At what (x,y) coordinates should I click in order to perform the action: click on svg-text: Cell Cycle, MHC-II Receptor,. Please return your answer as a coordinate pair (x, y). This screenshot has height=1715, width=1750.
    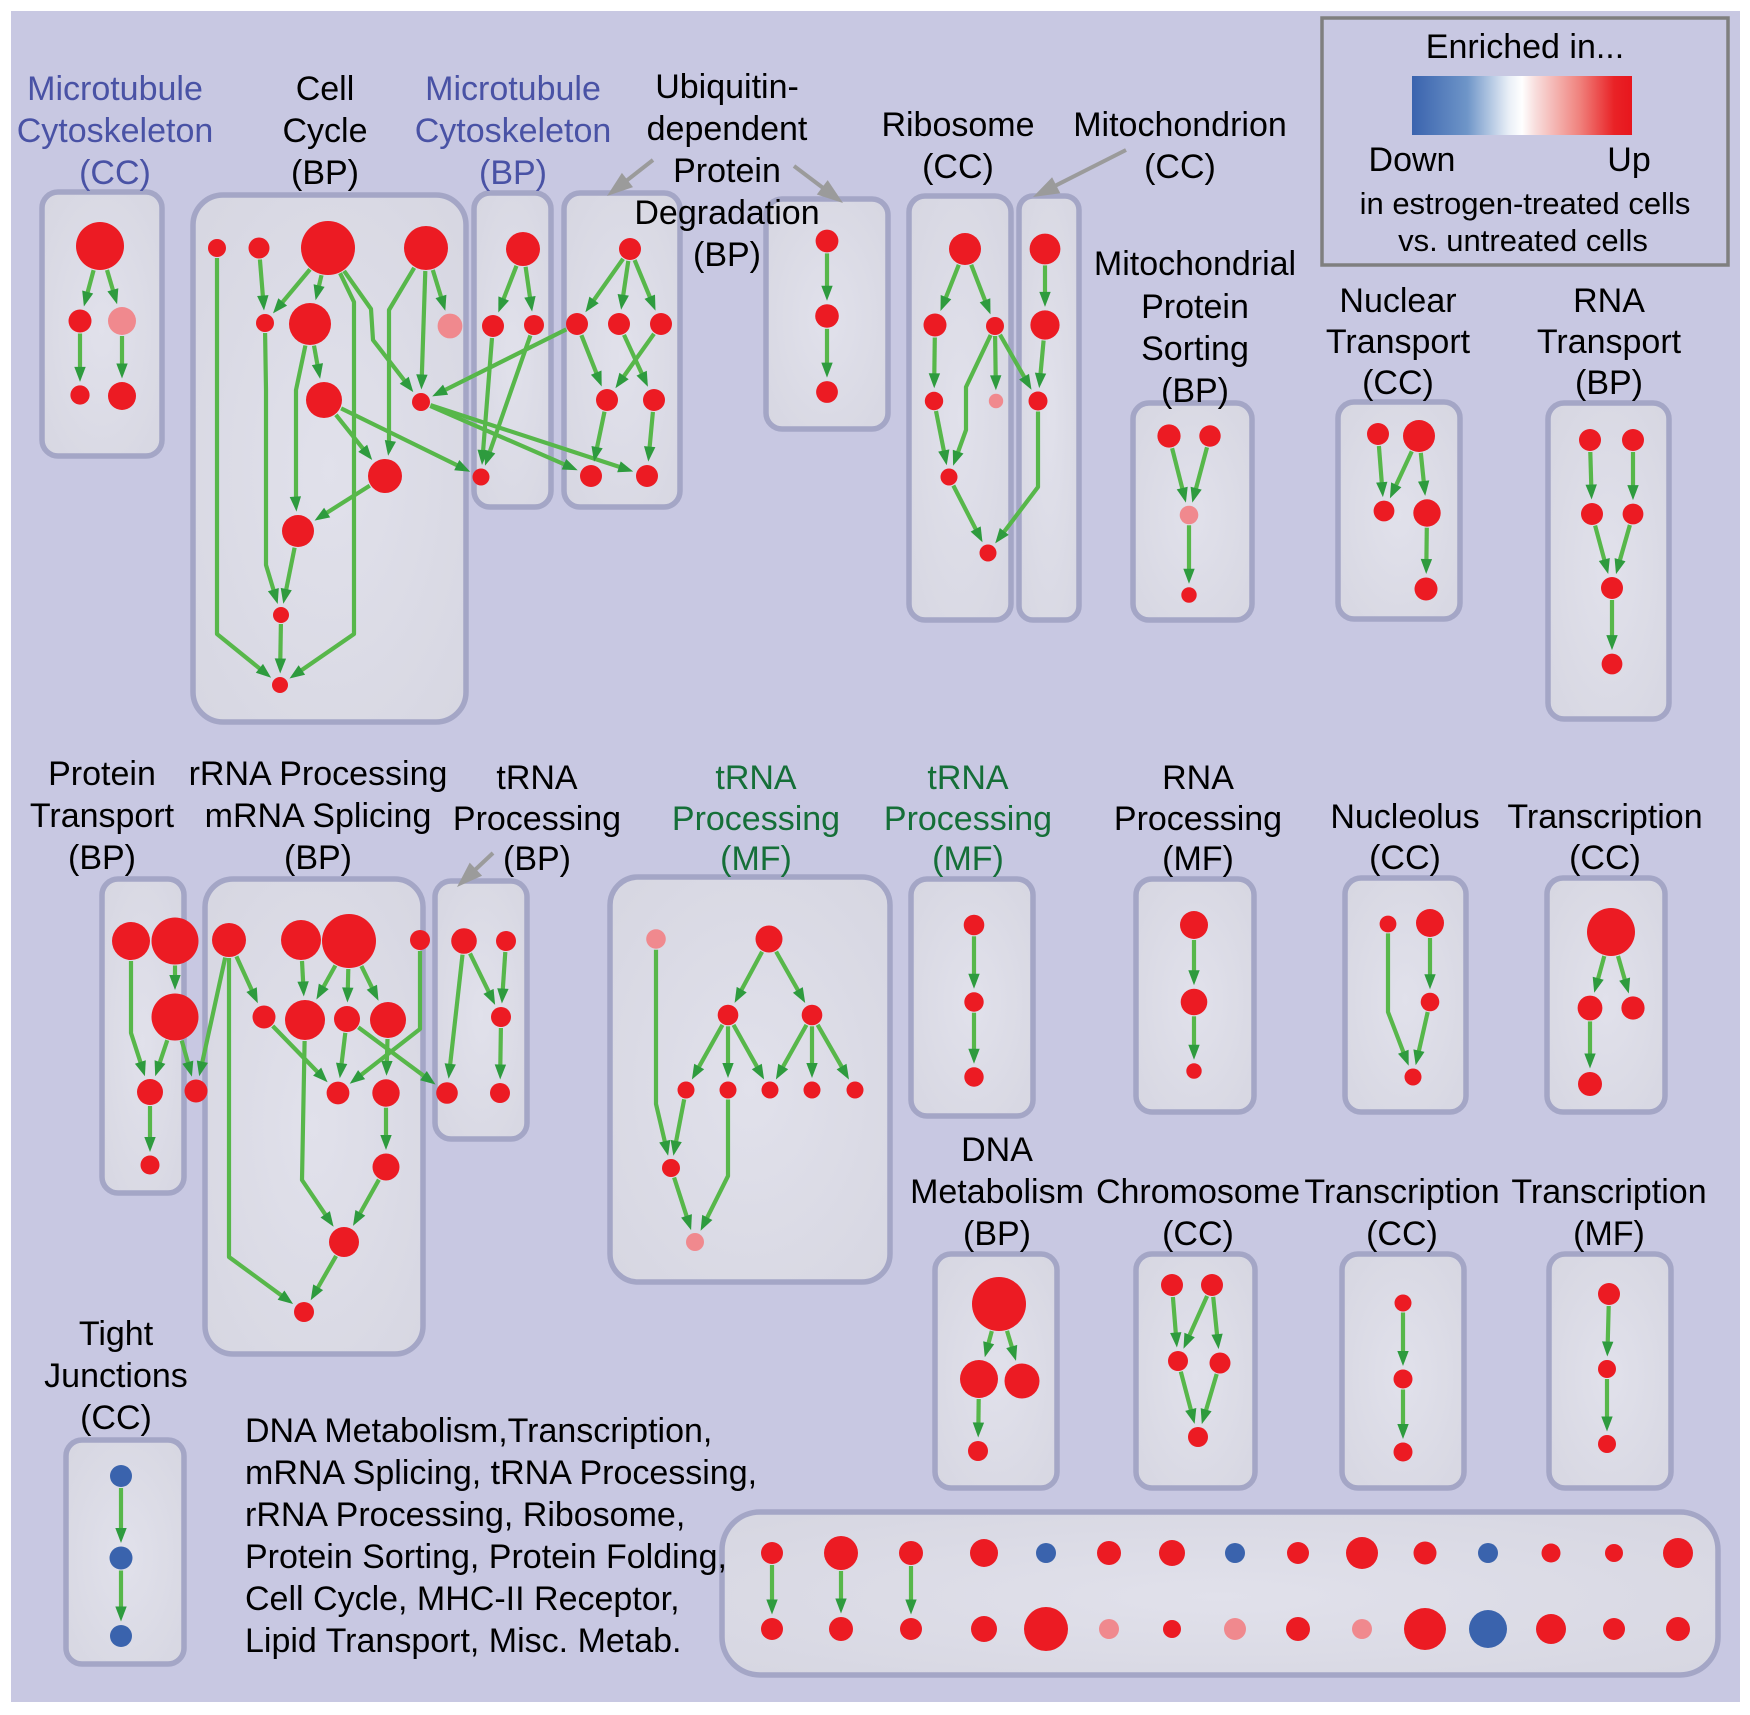
    Looking at the image, I should click on (462, 1599).